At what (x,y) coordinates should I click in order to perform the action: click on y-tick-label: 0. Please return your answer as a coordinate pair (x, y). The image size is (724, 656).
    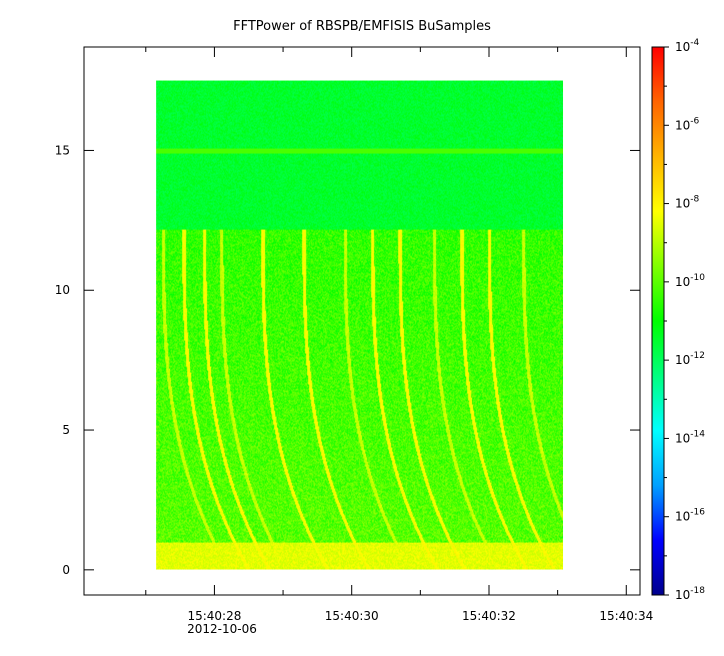
    Looking at the image, I should click on (66, 570).